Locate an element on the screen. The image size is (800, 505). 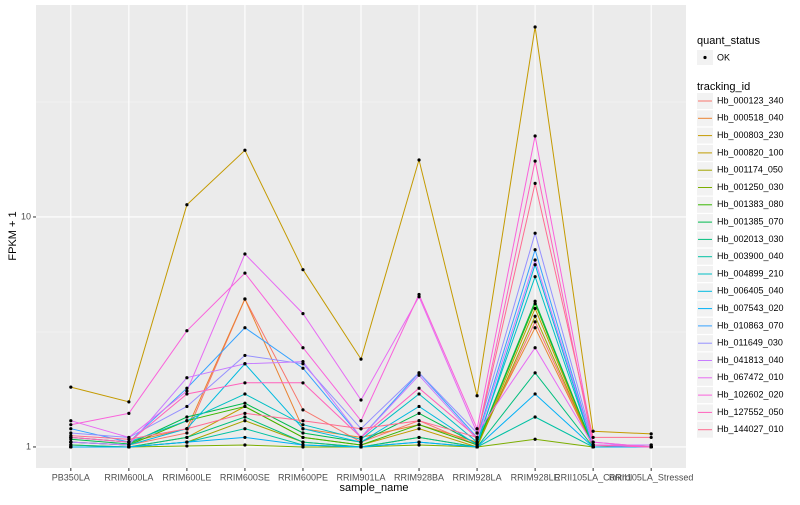
x-tick-label: RRIM600SE is located at coordinates (245, 477).